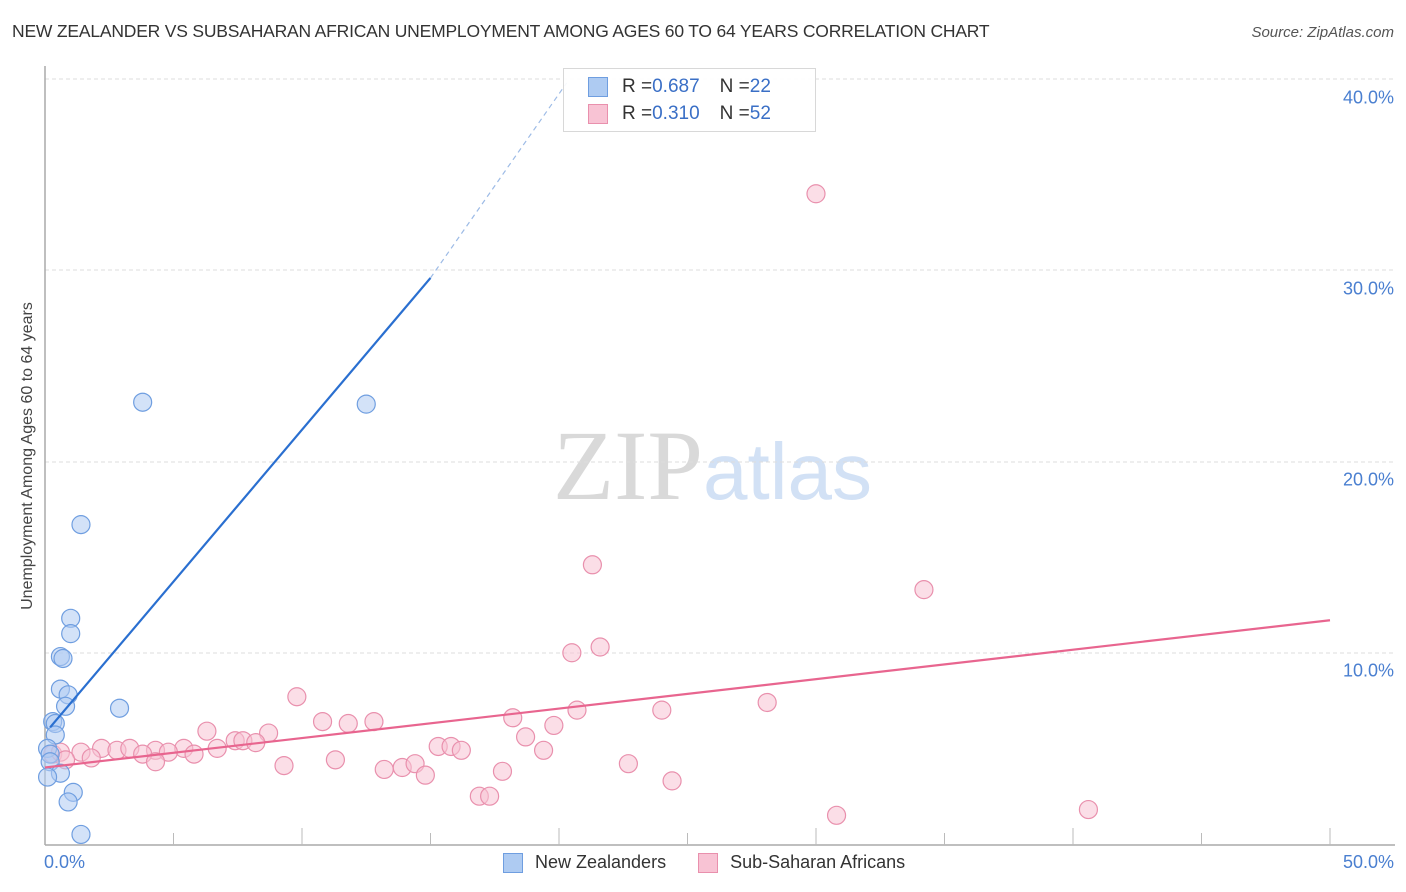 This screenshot has width=1406, height=892. I want to click on legend-item-new-zealanders: New Zealanders, so click(584, 862).